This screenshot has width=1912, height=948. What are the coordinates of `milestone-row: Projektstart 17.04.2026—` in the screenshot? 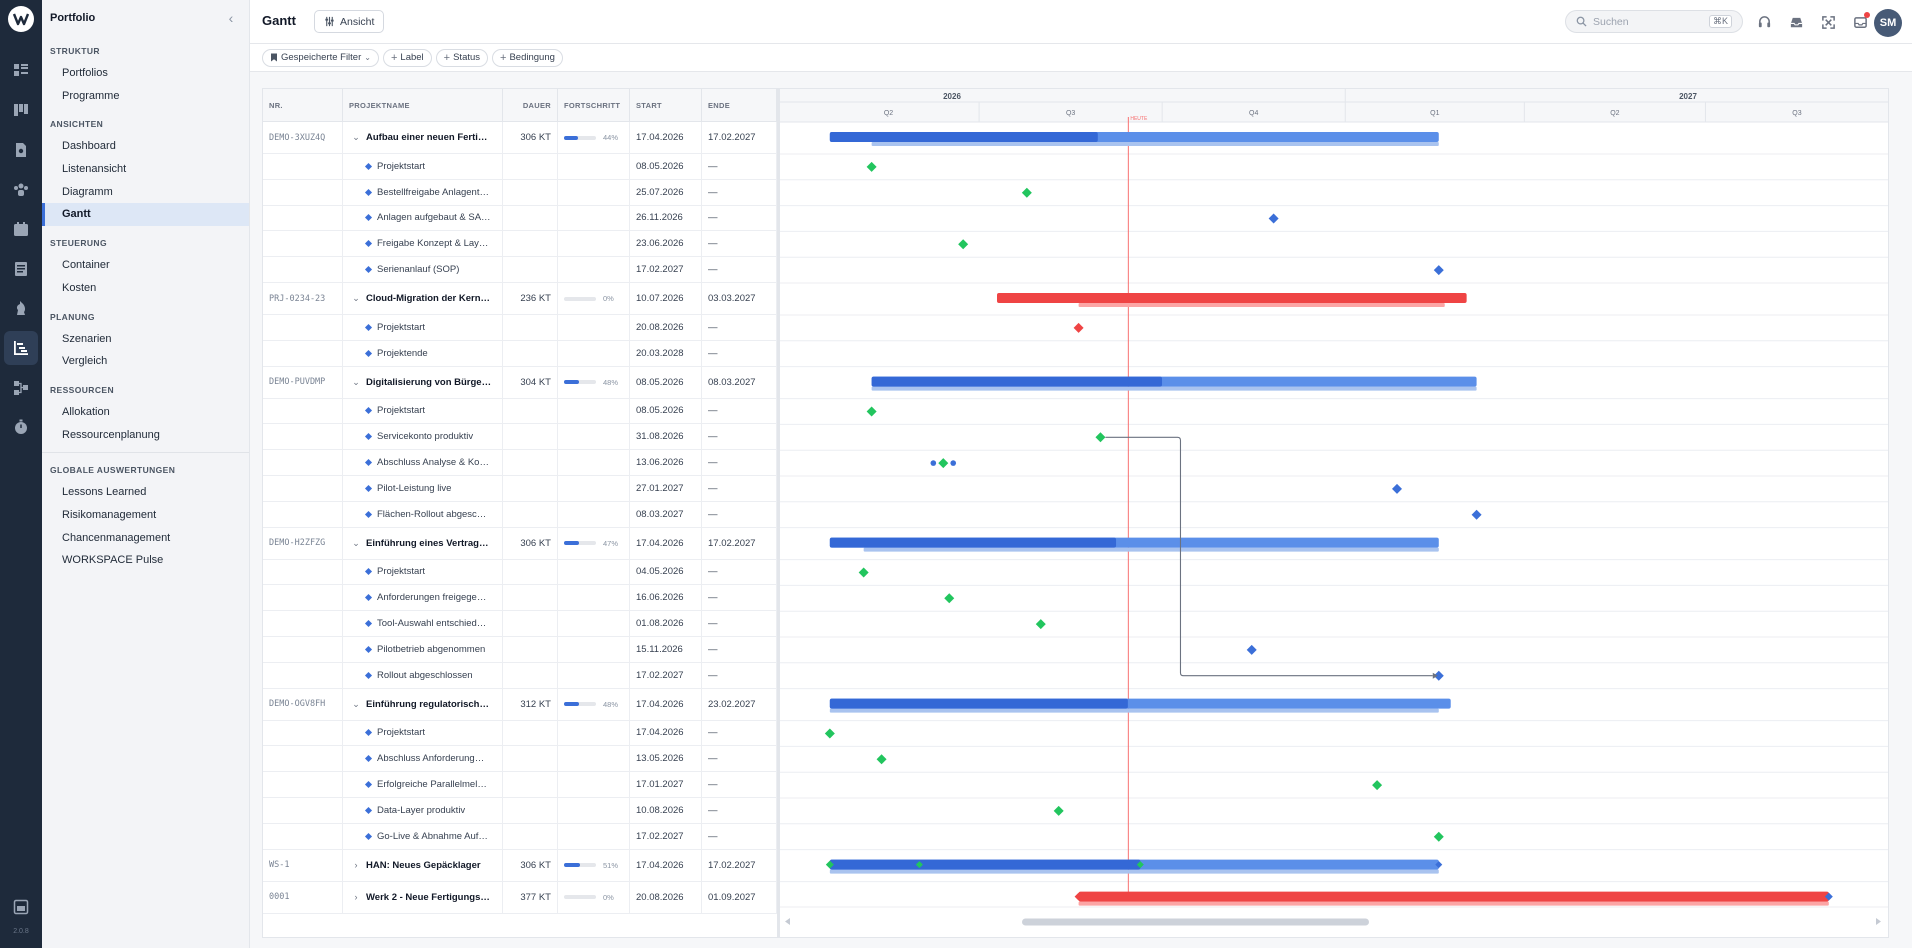 It's located at (520, 733).